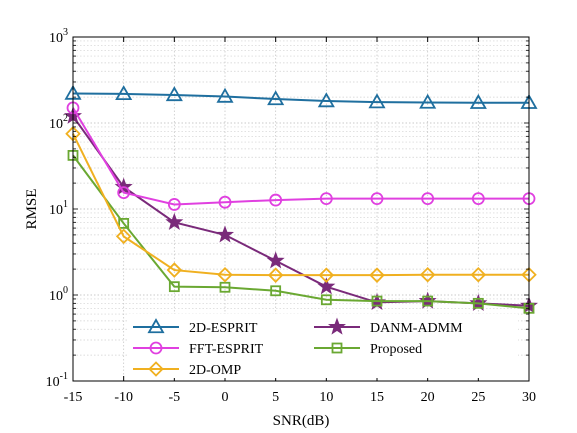 This screenshot has width=577, height=433. Describe the element at coordinates (187, 369) in the screenshot. I see `legend-item-2d-omp: 2D-OMP` at that location.